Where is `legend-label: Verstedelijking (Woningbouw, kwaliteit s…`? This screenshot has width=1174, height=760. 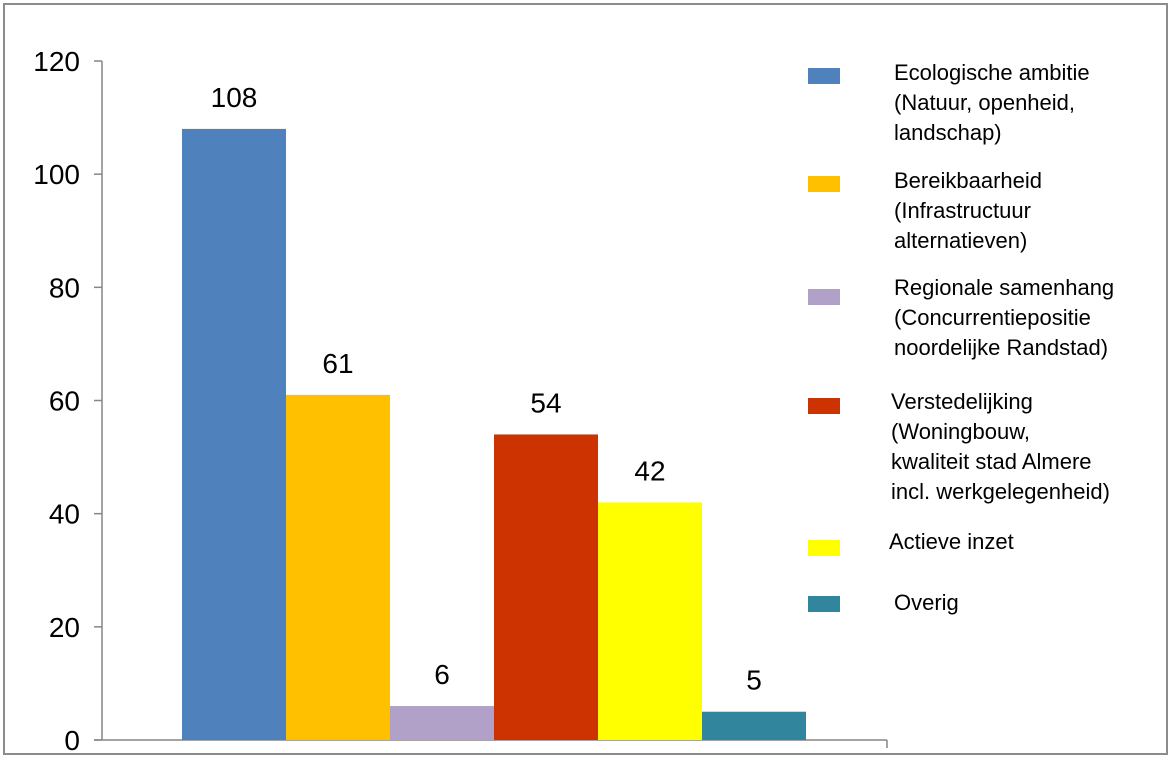
legend-label: Verstedelijking (Woningbouw, kwaliteit s… is located at coordinates (1000, 446).